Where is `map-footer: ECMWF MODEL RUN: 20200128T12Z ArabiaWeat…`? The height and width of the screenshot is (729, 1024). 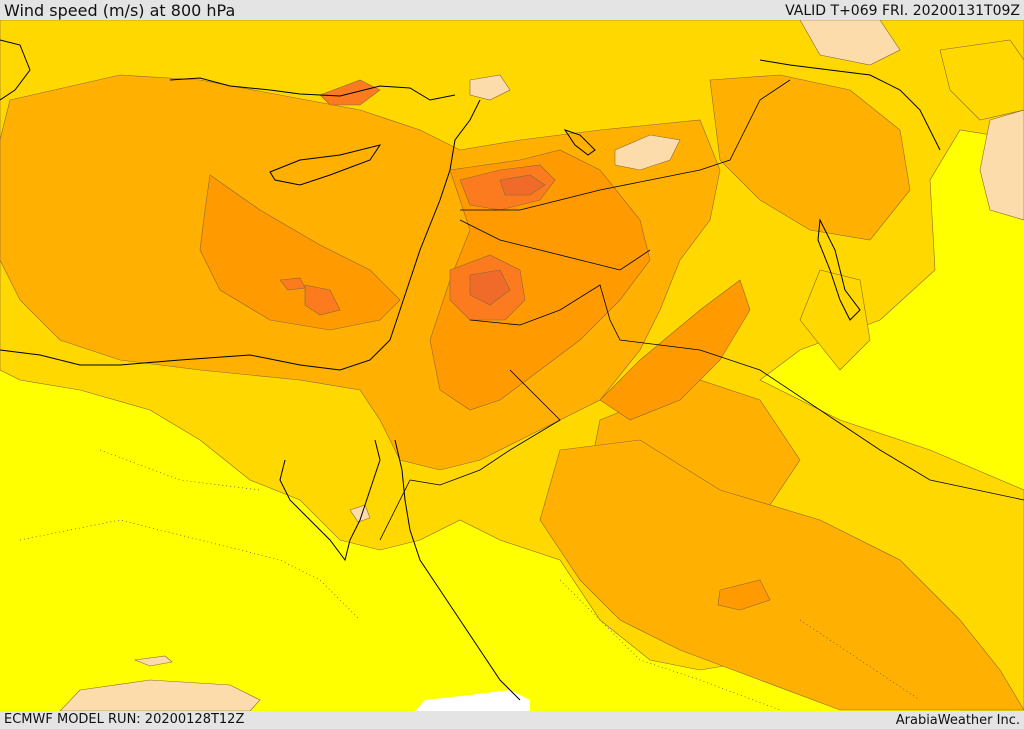 map-footer: ECMWF MODEL RUN: 20200128T12Z ArabiaWeat… is located at coordinates (512, 720).